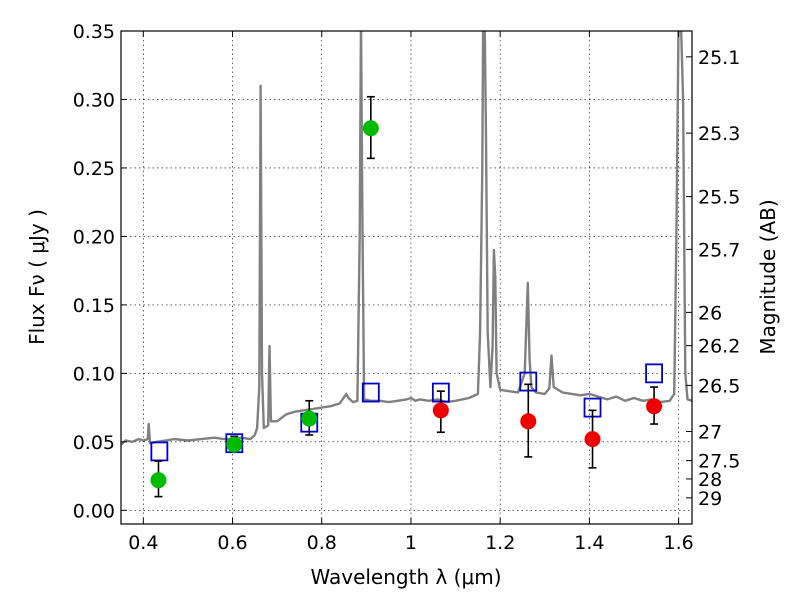 This screenshot has width=800, height=600. Describe the element at coordinates (719, 250) in the screenshot. I see `y2-tick-label: 25.7` at that location.